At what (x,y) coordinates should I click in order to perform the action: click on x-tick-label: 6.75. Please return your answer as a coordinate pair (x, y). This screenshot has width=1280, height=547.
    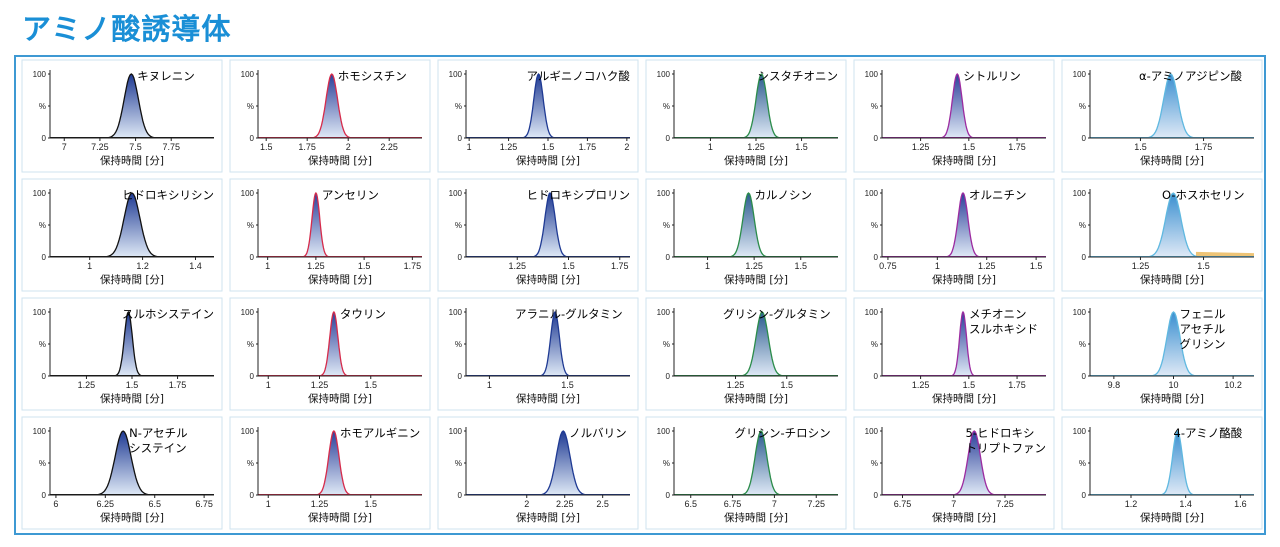
    Looking at the image, I should click on (903, 504).